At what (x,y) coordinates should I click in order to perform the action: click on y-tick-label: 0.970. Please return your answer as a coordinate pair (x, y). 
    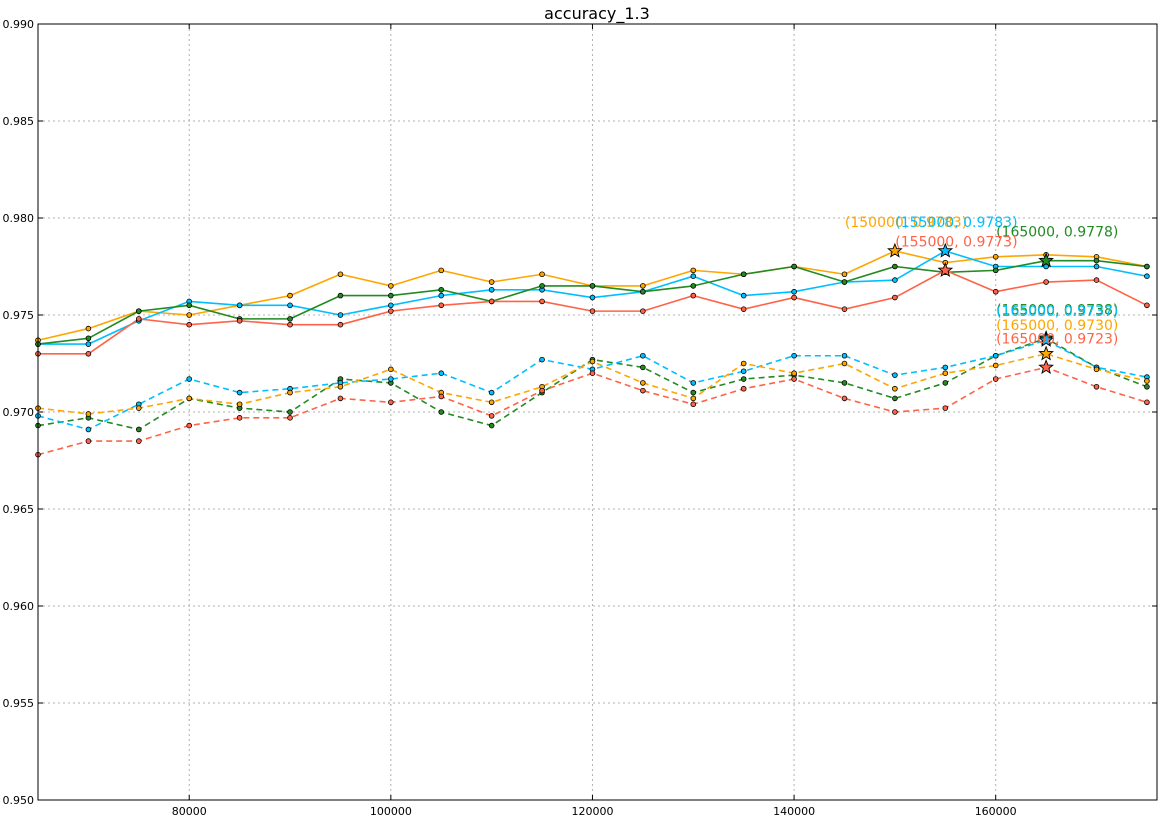
    Looking at the image, I should click on (19, 412).